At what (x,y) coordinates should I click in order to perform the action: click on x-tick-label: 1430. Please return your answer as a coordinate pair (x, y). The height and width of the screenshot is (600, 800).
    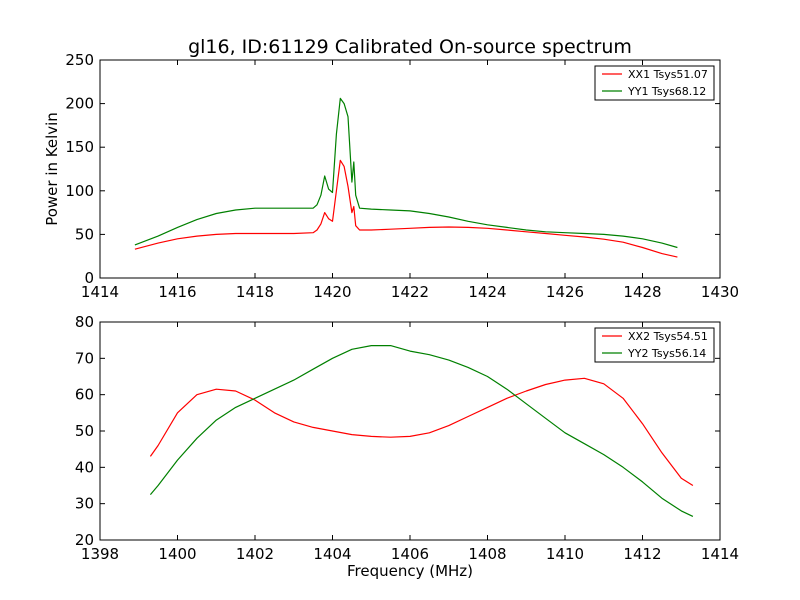
    Looking at the image, I should click on (720, 292).